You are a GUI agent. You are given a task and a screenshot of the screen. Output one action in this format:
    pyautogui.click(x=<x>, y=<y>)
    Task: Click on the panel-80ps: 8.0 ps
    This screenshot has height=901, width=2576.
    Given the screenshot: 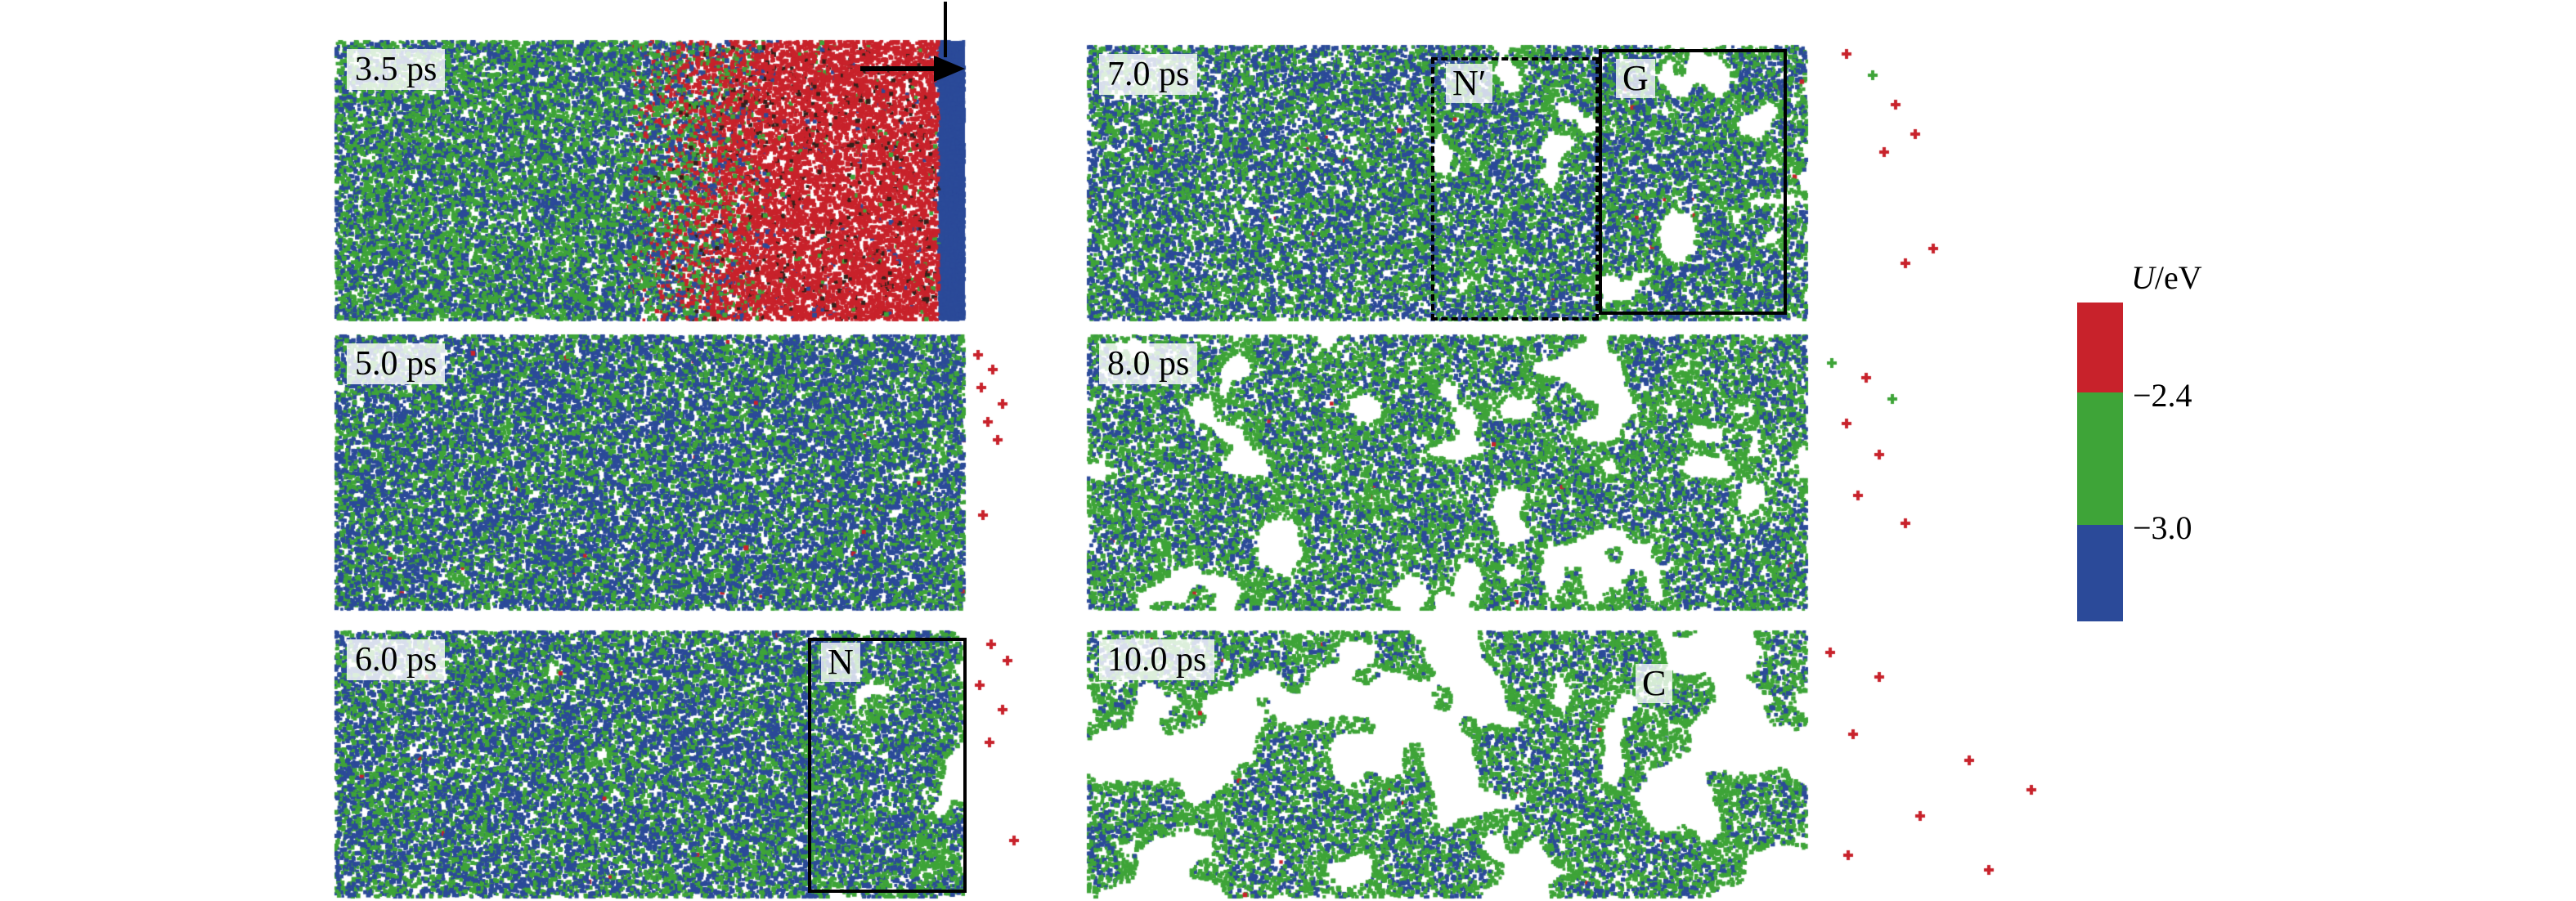 What is the action you would take?
    pyautogui.click(x=1447, y=472)
    